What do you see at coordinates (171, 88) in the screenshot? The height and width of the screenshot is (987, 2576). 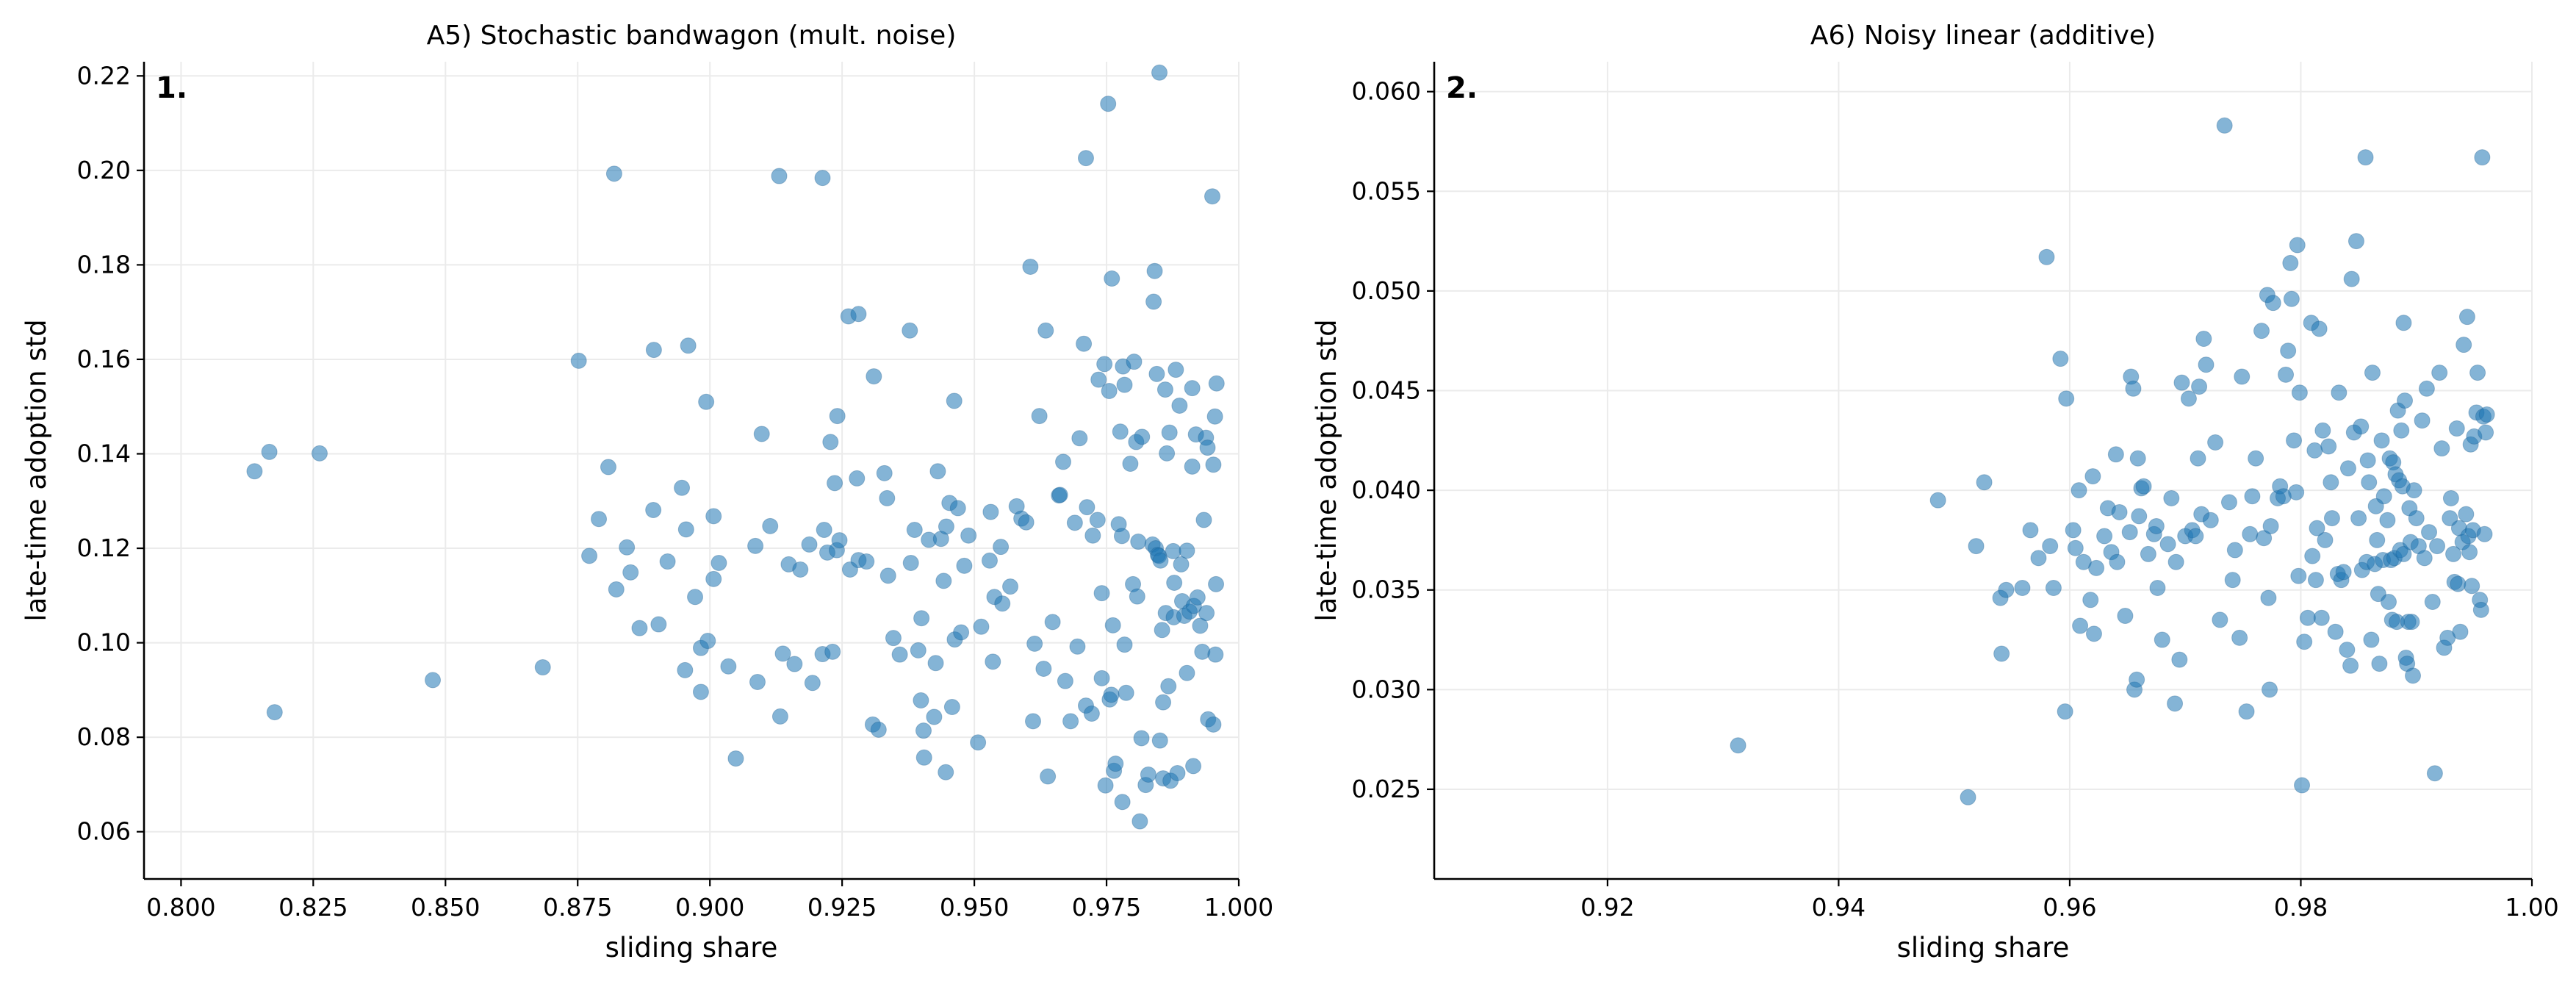 I see `panel-tag: 1.` at bounding box center [171, 88].